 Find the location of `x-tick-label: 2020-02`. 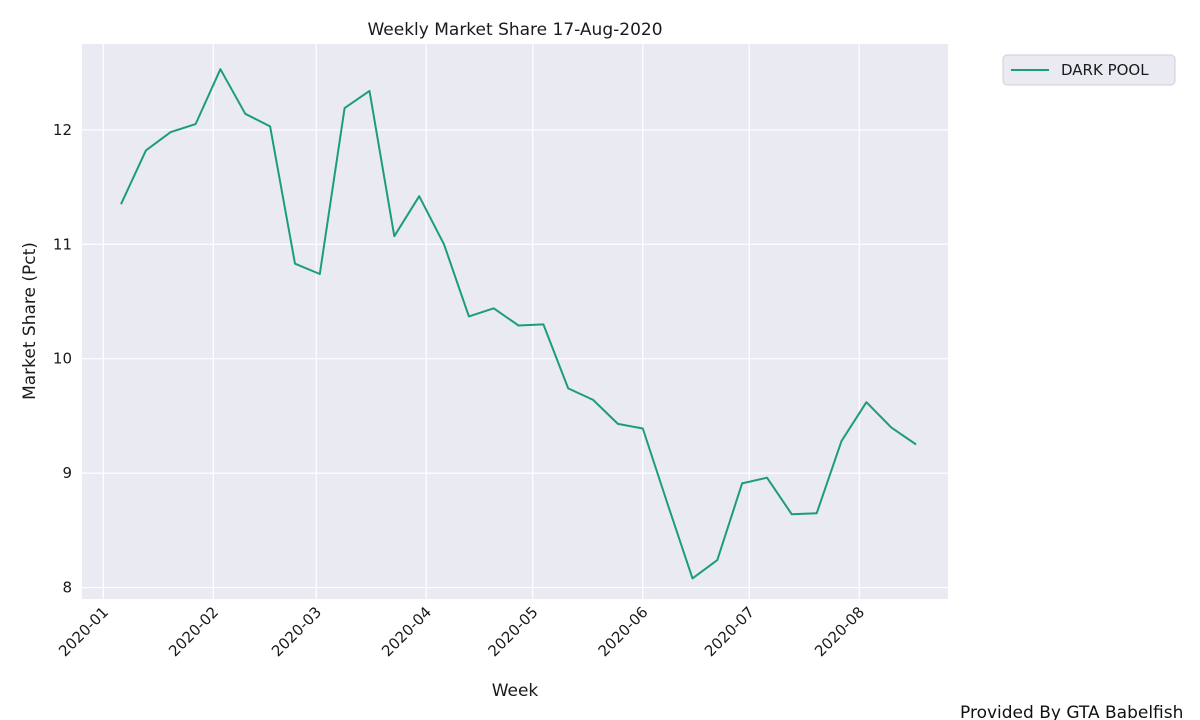

x-tick-label: 2020-02 is located at coordinates (193, 631).